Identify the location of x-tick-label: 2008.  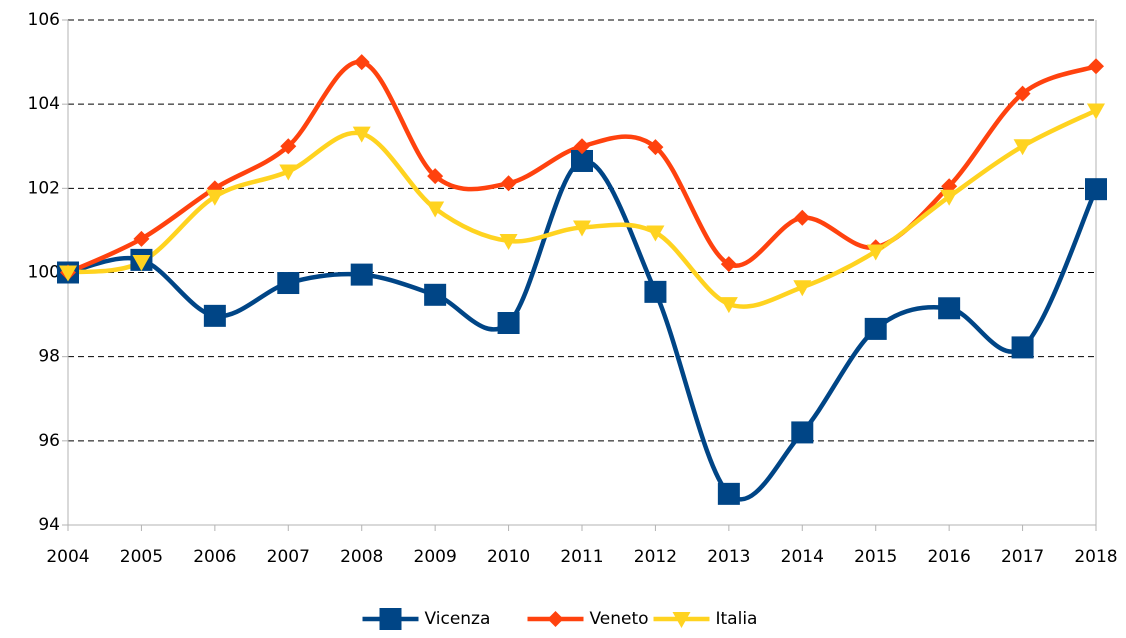
(361, 557).